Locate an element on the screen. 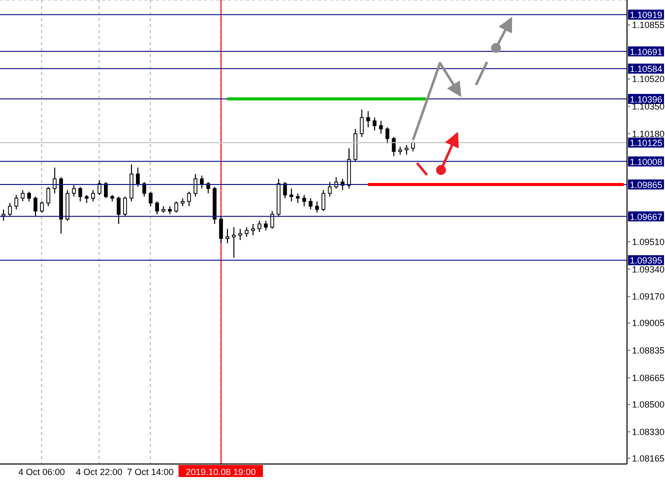 The height and width of the screenshot is (480, 665). ref-line-label: 1.10008 is located at coordinates (646, 161).